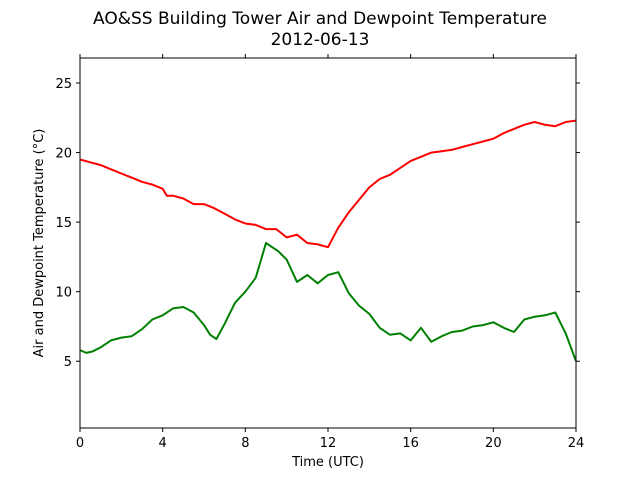 Image resolution: width=640 pixels, height=480 pixels. I want to click on x-tick-label: 0, so click(80, 443).